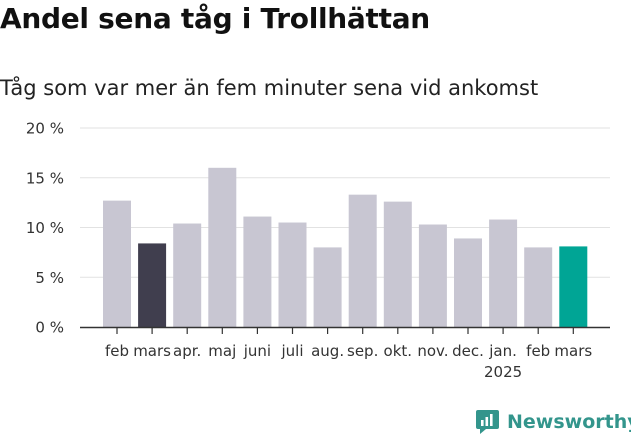 This screenshot has height=439, width=631. I want to click on x-tick-label: jan., so click(502, 351).